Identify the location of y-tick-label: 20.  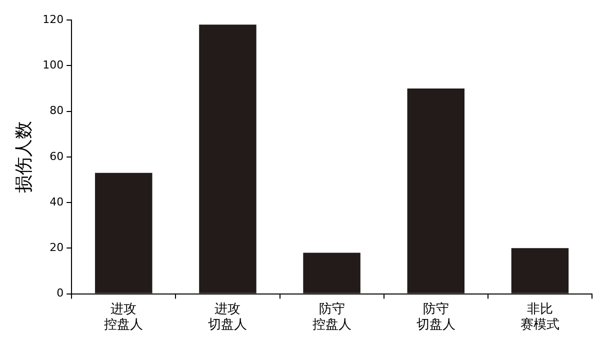
(57, 247).